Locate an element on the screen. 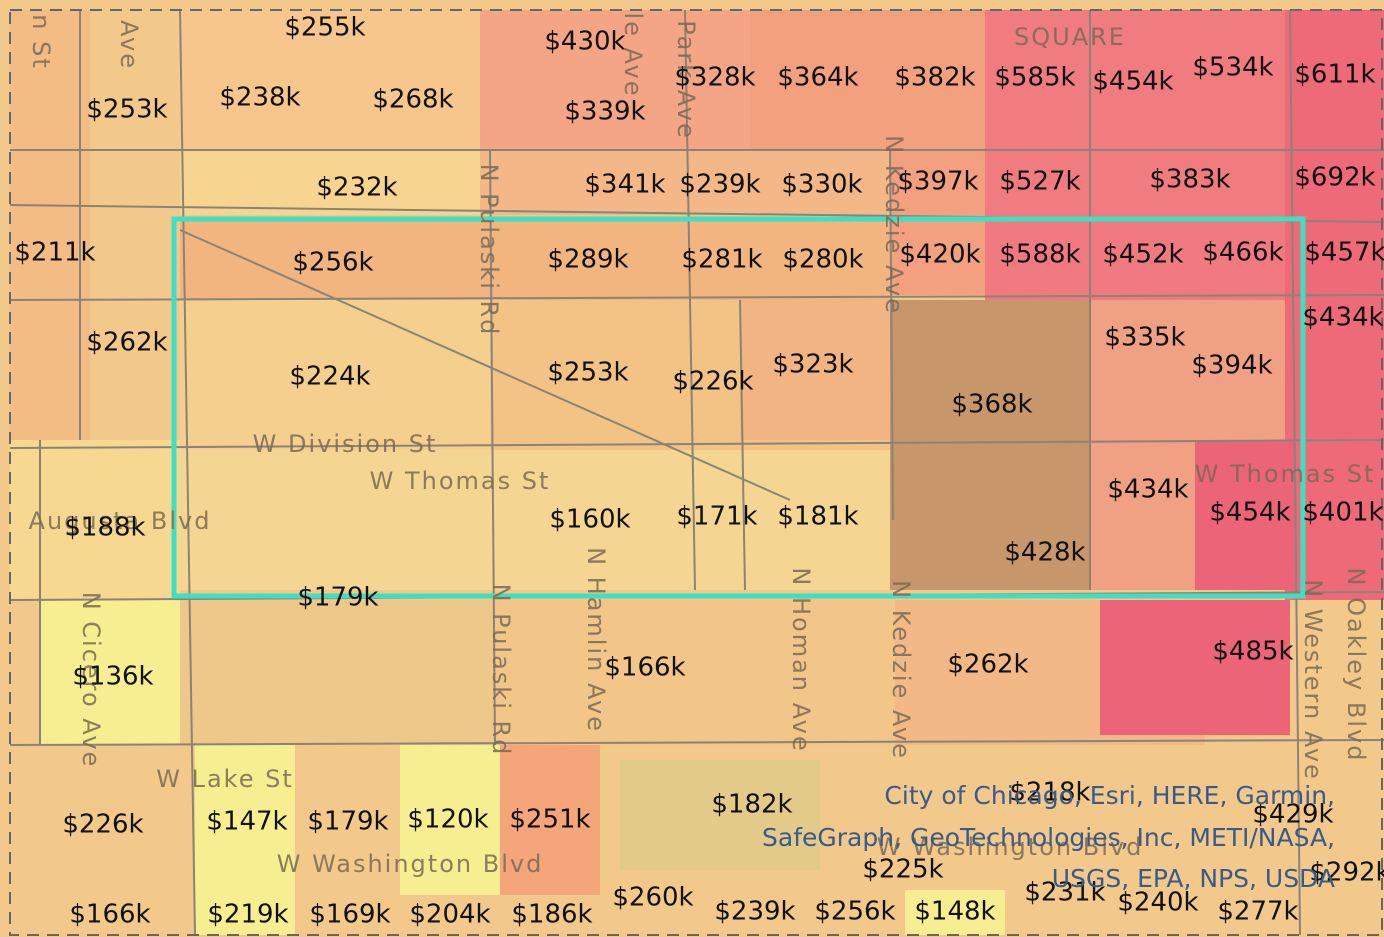 The height and width of the screenshot is (937, 1384). price-label: $429k is located at coordinates (1292, 815).